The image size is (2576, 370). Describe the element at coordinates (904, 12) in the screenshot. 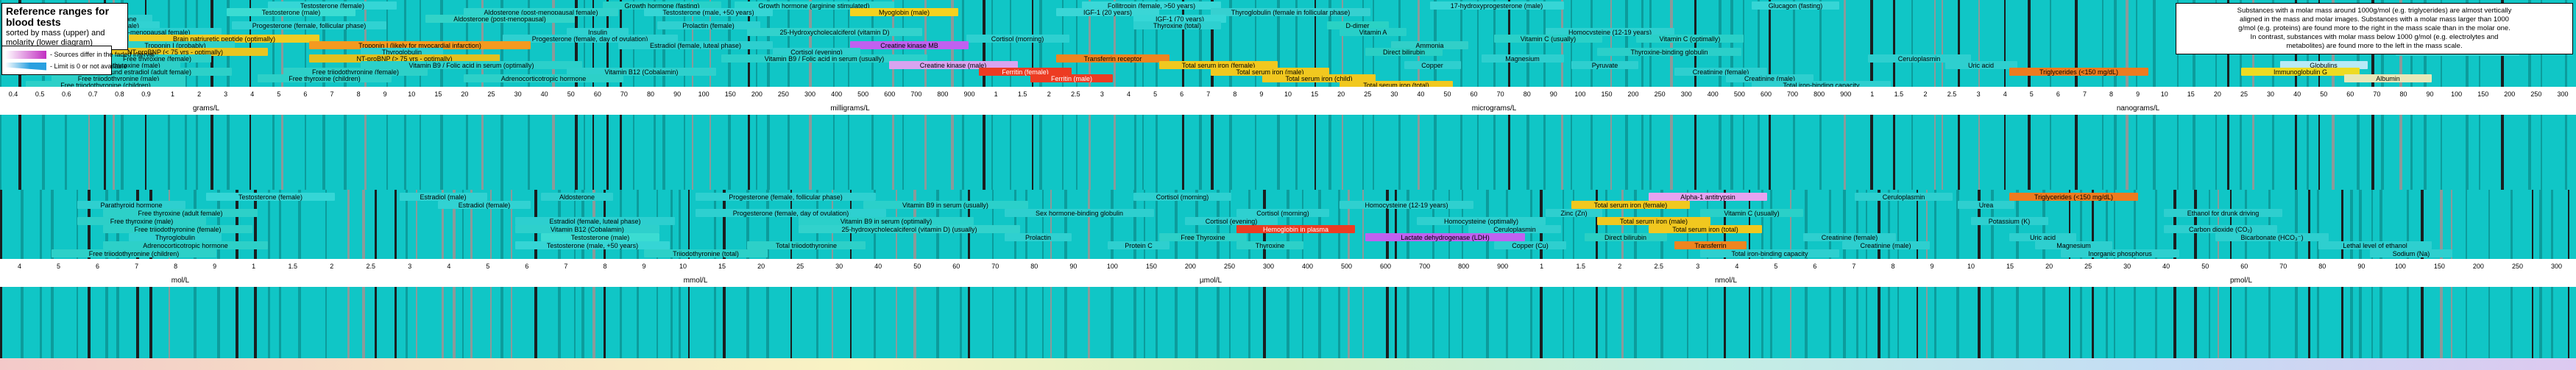

I see `reference-range-bar: Myoglobin (male)` at that location.